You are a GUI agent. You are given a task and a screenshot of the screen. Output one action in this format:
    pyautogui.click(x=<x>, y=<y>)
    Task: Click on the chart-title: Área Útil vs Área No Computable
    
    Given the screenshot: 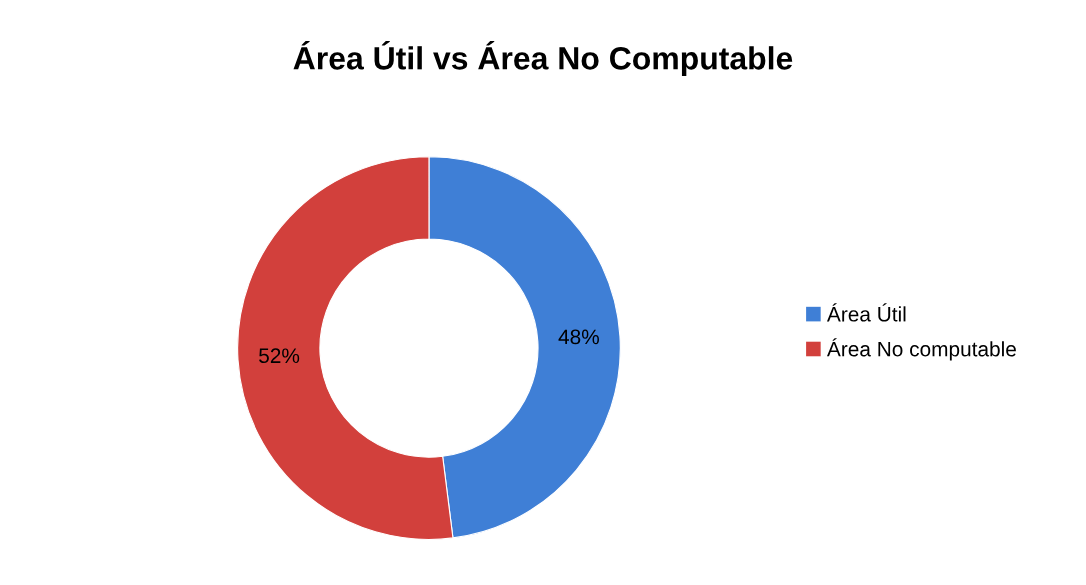 What is the action you would take?
    pyautogui.click(x=543, y=58)
    